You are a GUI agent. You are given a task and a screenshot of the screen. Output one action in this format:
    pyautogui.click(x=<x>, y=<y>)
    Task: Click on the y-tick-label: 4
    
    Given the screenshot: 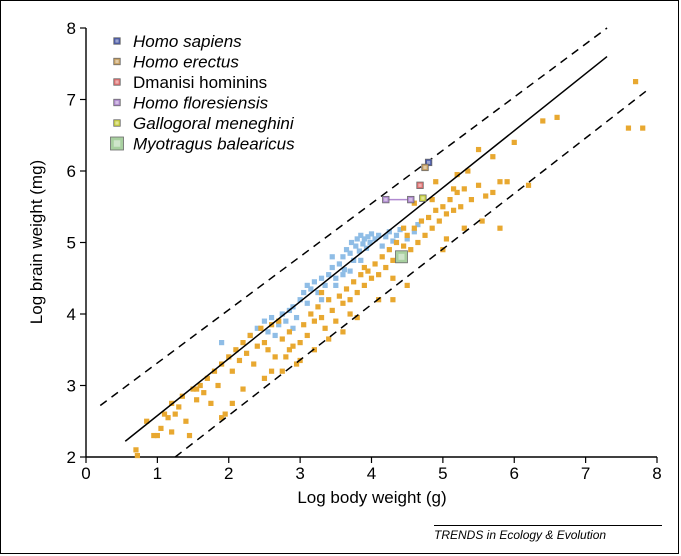 What is the action you would take?
    pyautogui.click(x=71, y=314)
    